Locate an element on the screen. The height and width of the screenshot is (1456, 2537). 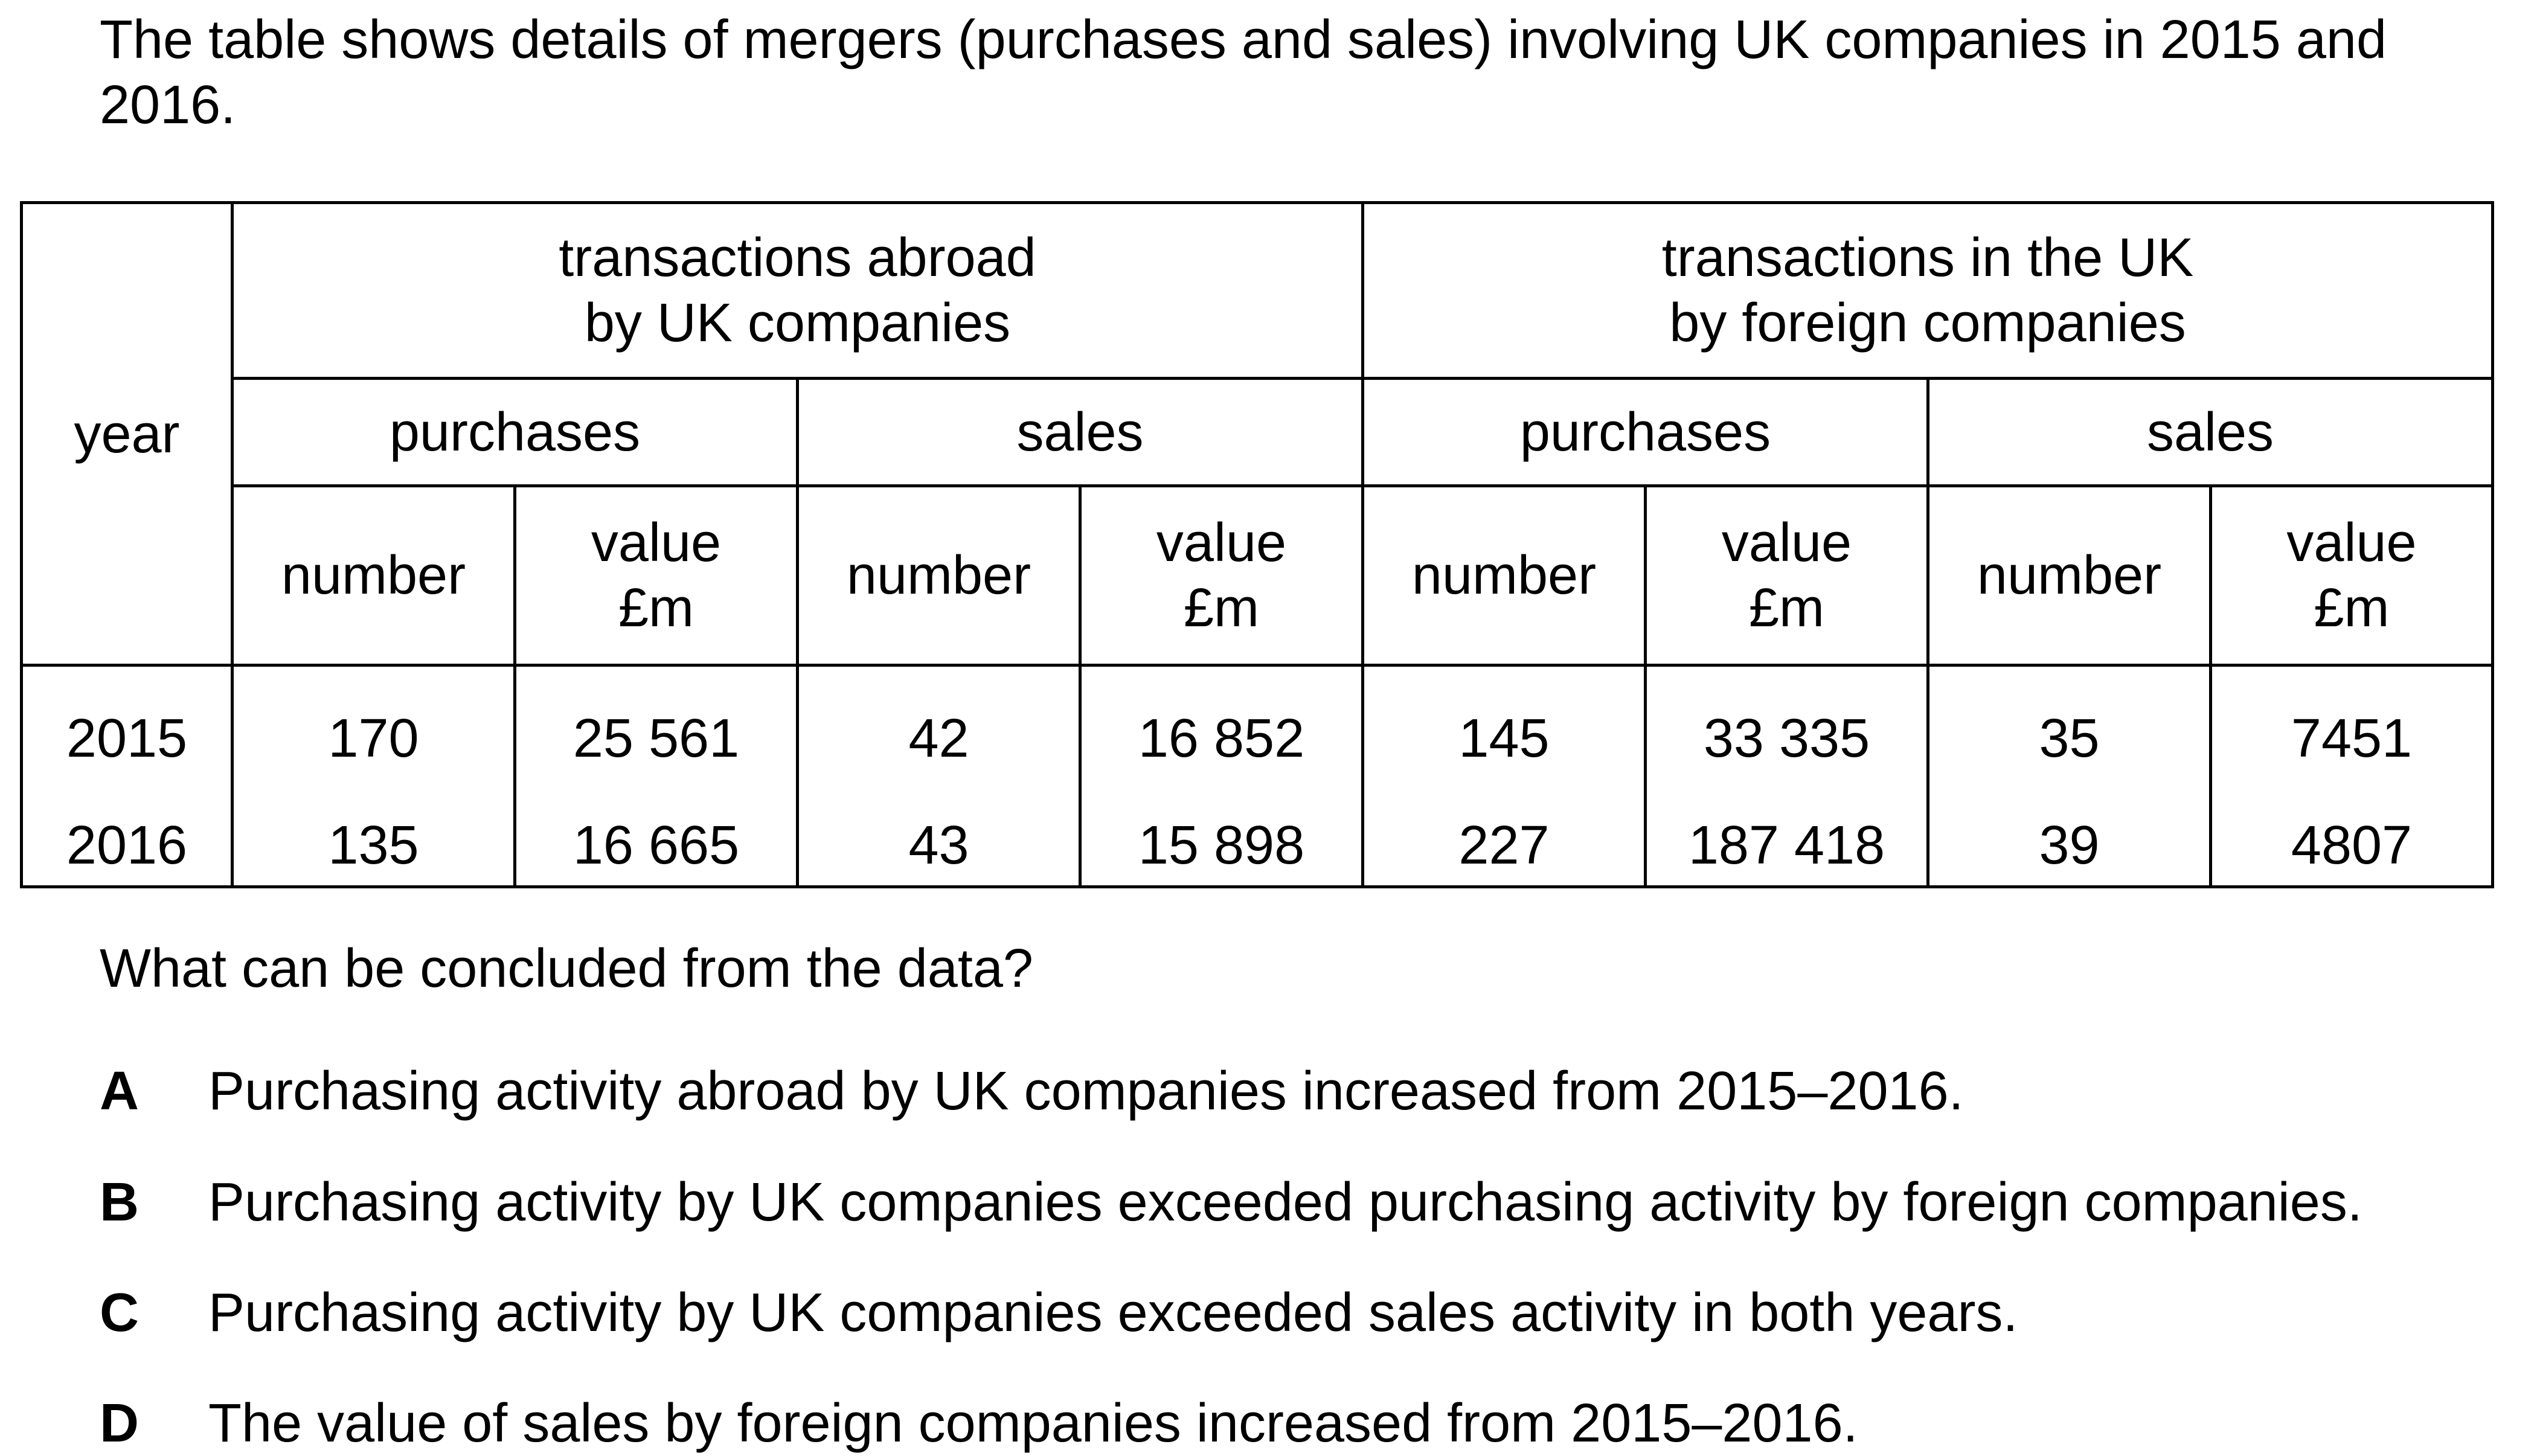
table-cell: 39 is located at coordinates (2070, 847).